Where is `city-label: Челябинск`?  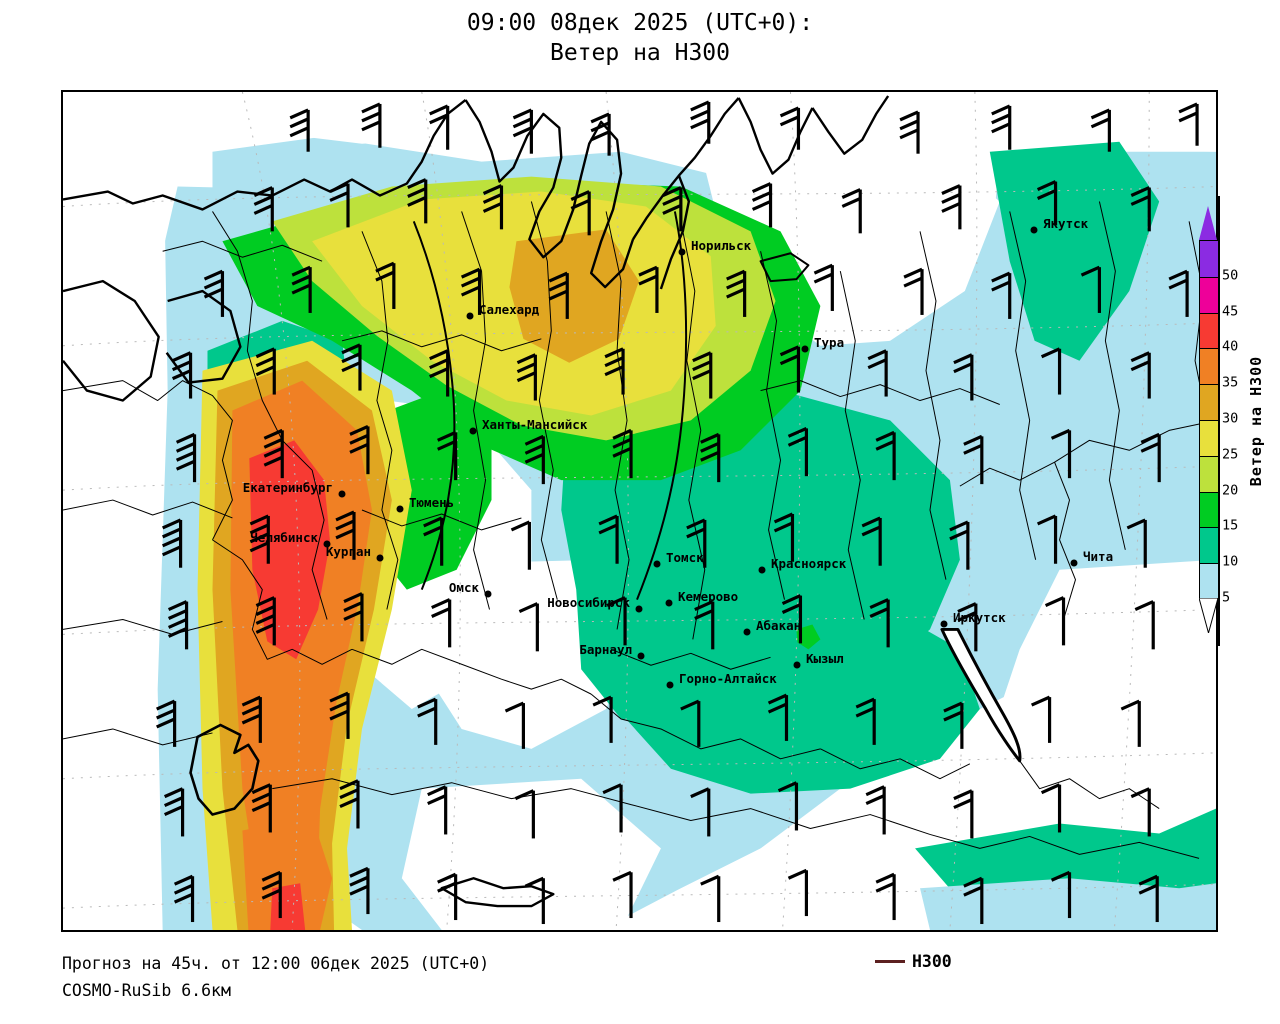
city-label: Челябинск is located at coordinates (284, 537).